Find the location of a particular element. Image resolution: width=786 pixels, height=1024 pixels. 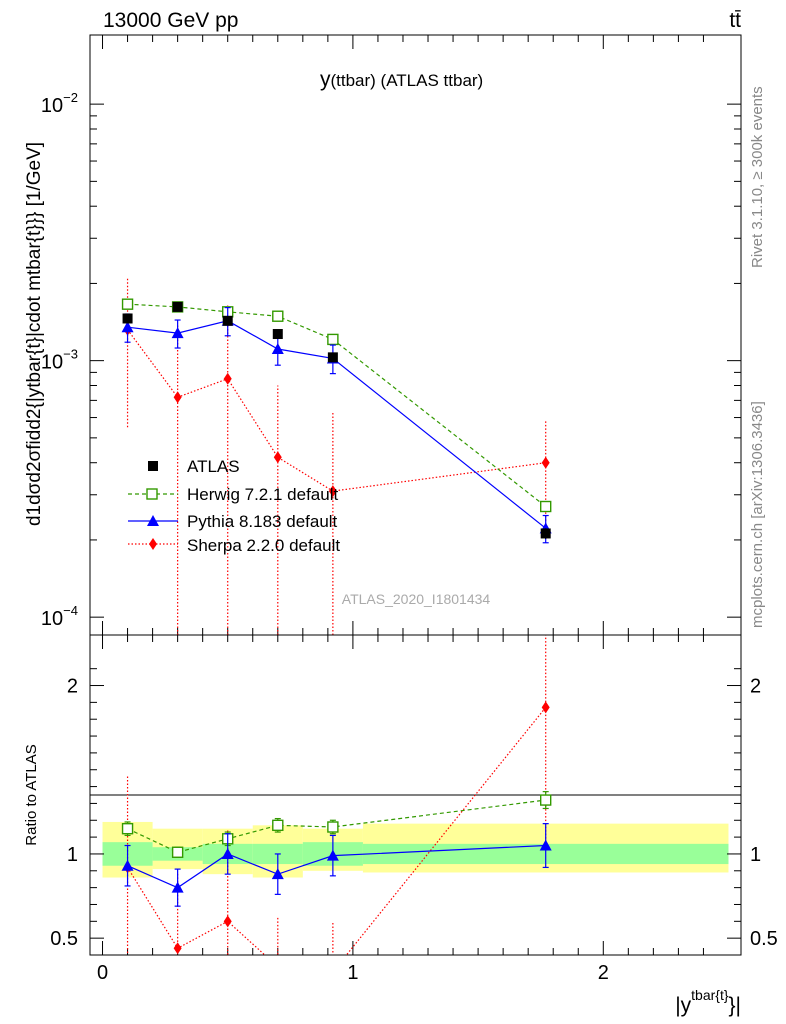

series-line-herwig is located at coordinates (337, 405).